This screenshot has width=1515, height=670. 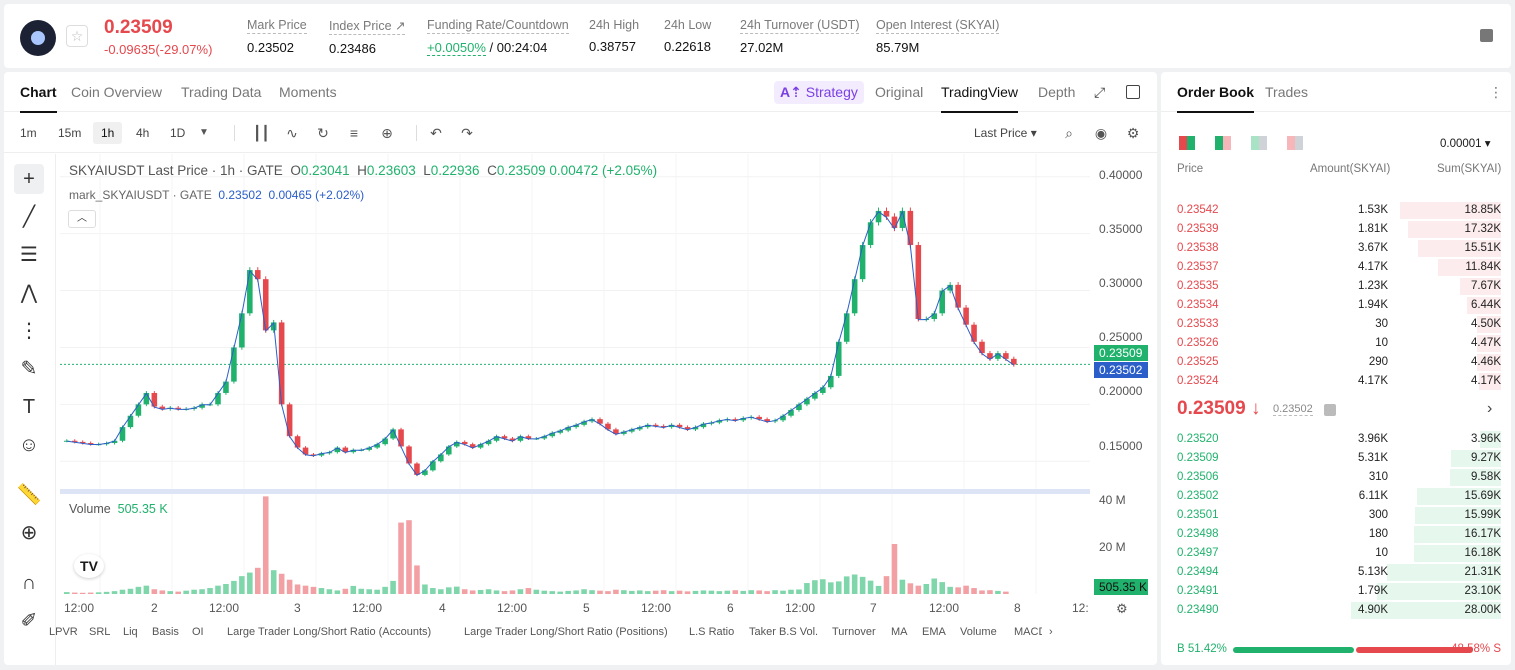 I want to click on tab-original: Original, so click(x=899, y=92).